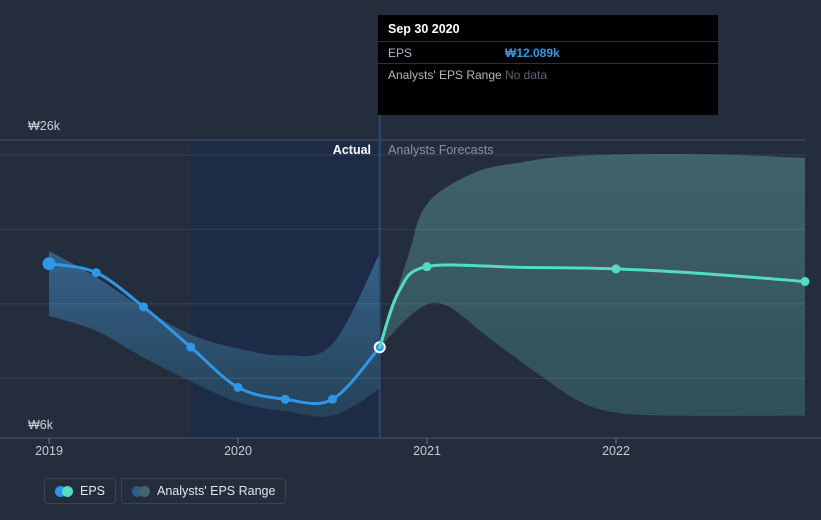  I want to click on y-axis-top-label: ₩26k, so click(44, 126).